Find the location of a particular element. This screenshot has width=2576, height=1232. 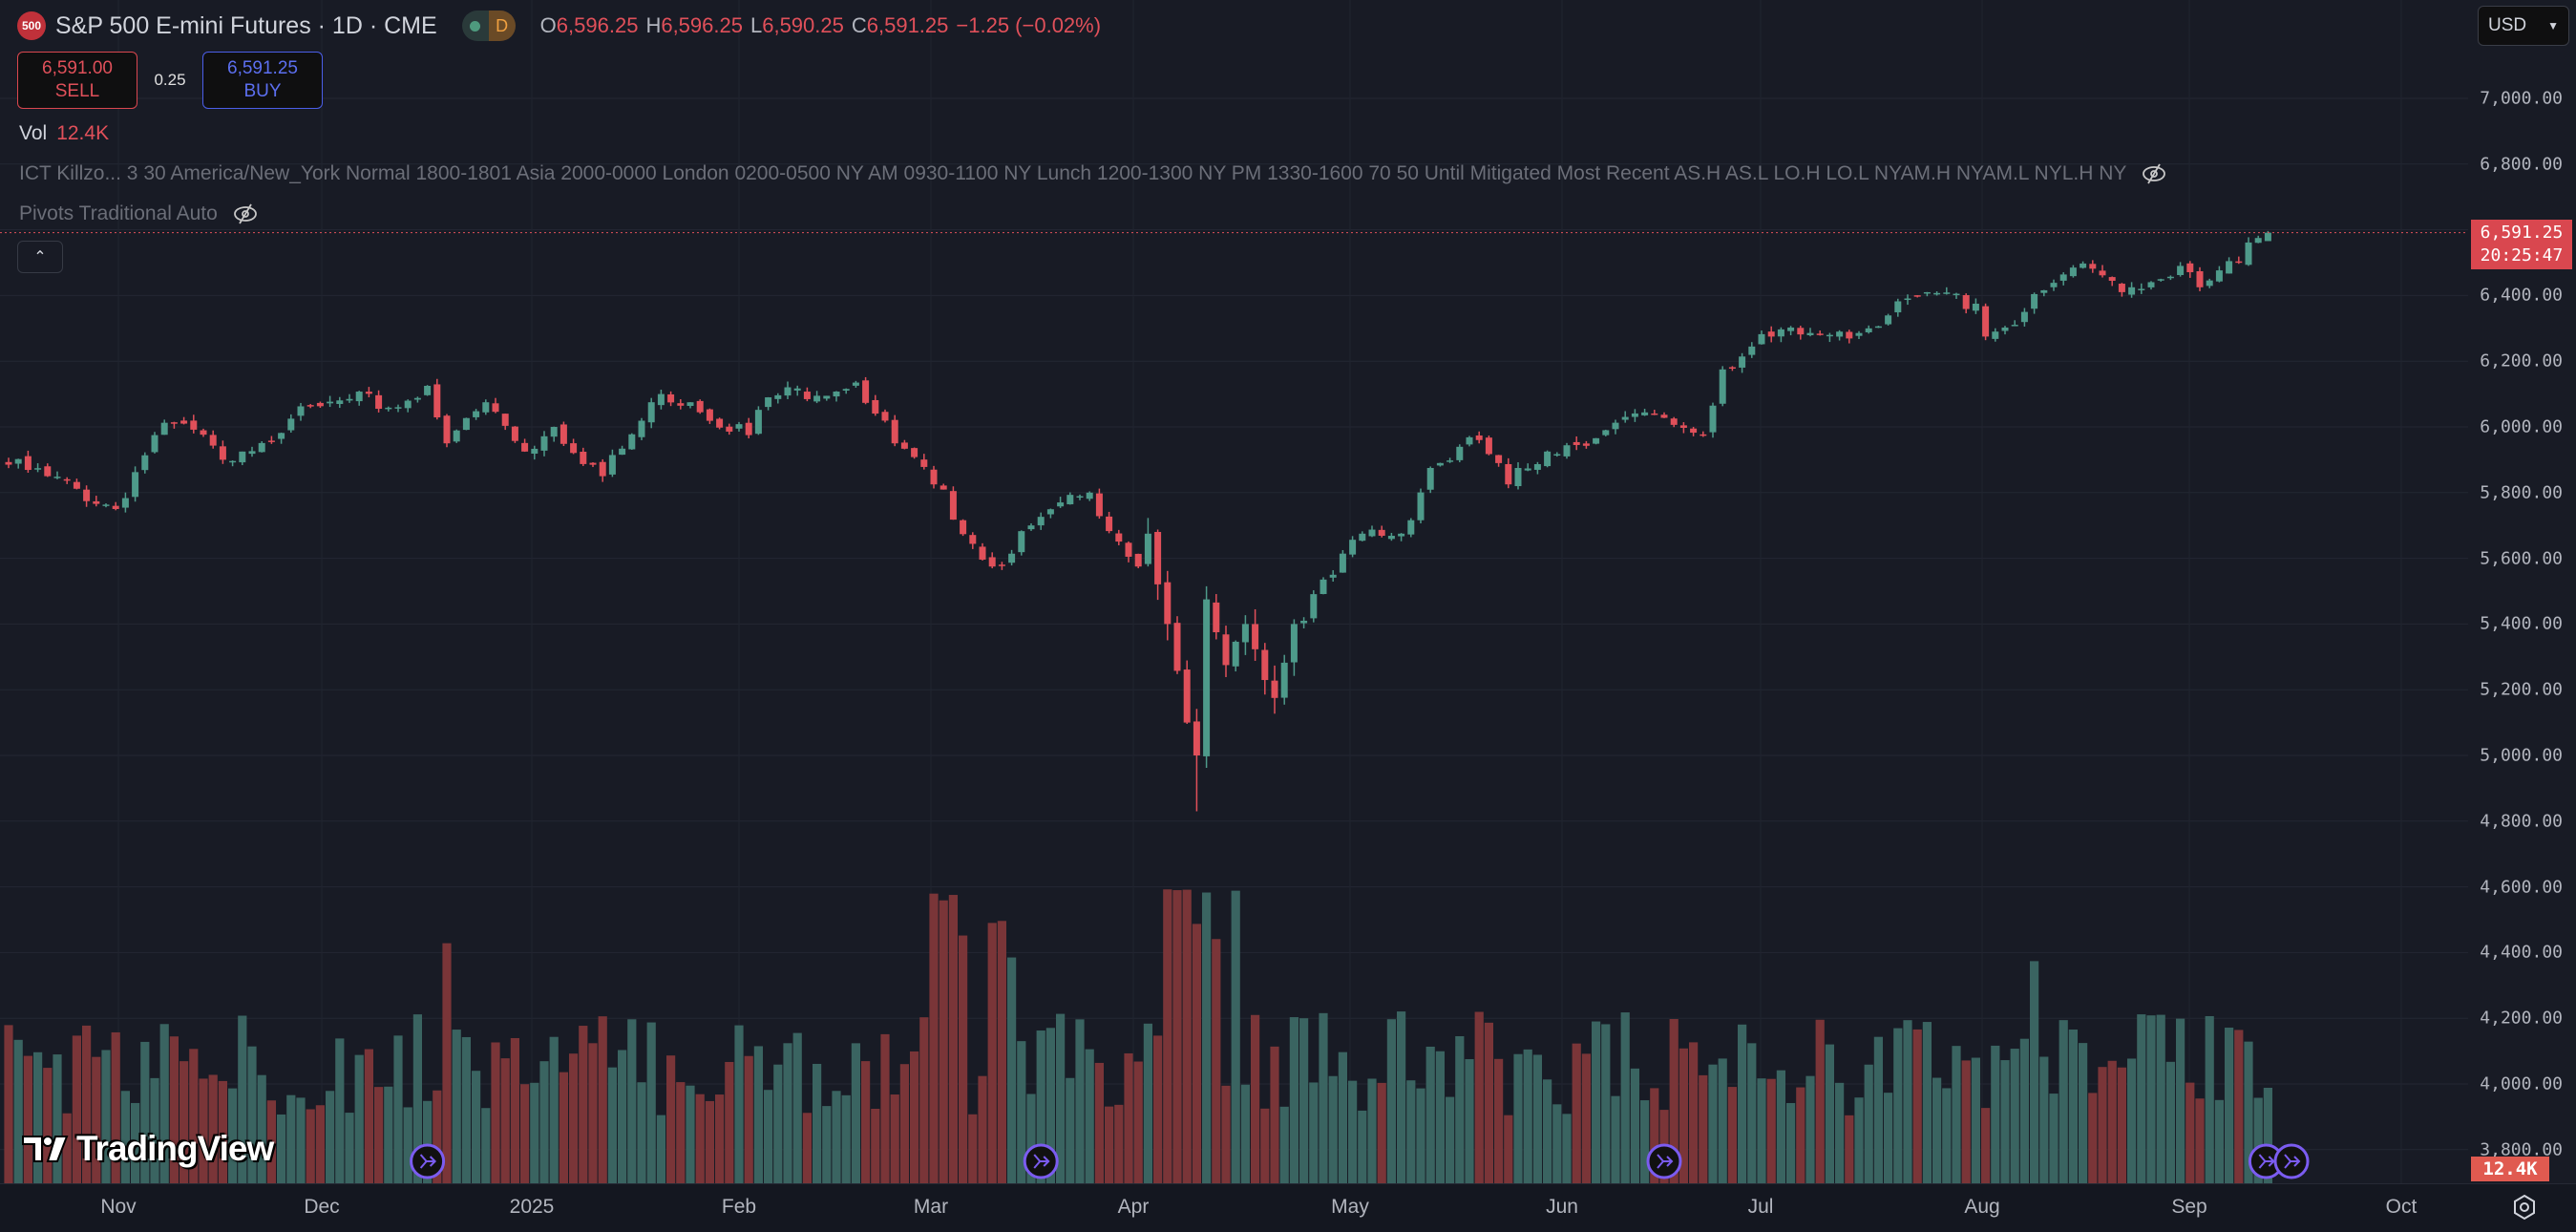

price-axis-label: 5,600.00 is located at coordinates (2521, 558).